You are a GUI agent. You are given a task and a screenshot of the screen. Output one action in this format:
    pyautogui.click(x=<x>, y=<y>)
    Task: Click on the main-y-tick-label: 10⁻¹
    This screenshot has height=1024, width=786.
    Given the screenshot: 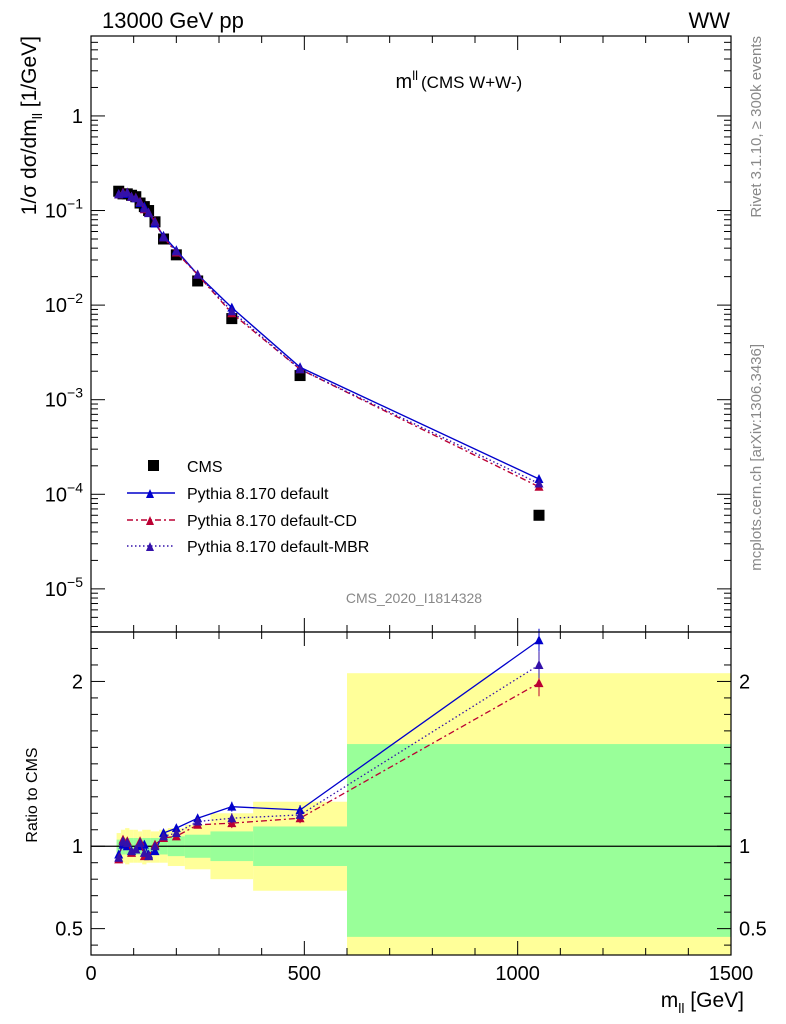 What is the action you would take?
    pyautogui.click(x=64, y=209)
    